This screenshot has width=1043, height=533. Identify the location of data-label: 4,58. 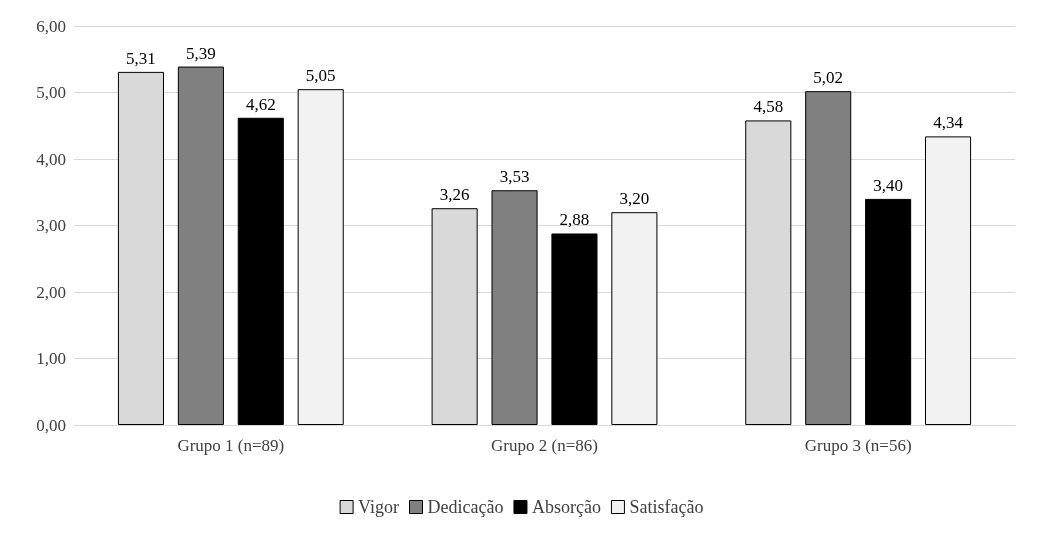
(768, 107).